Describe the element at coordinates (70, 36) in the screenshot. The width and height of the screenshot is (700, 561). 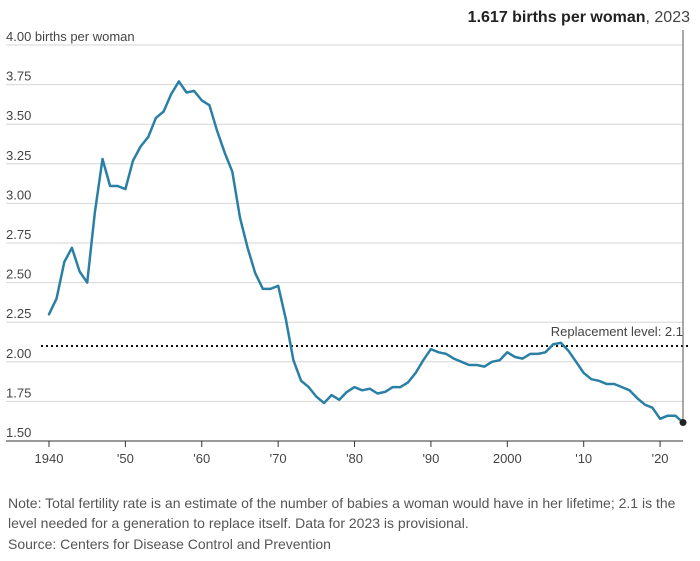
I see `y-axis-unit-label: 4.00 births per woman` at that location.